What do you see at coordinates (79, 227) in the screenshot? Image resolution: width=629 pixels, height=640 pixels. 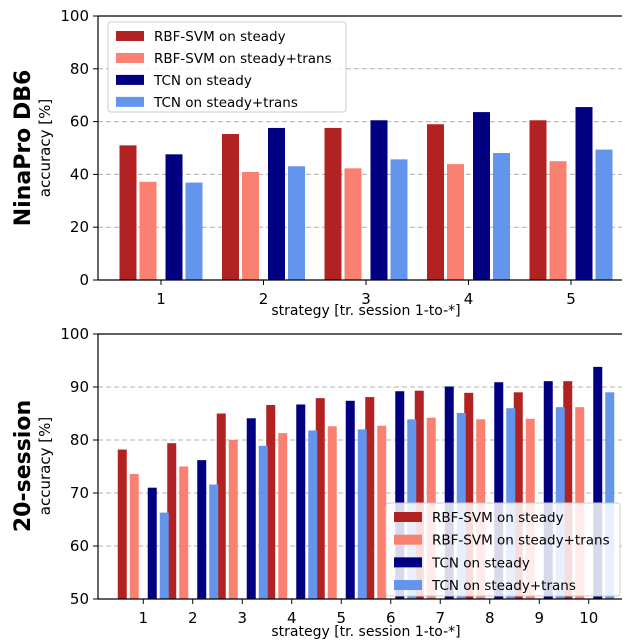 I see `y-tick-label: 20` at bounding box center [79, 227].